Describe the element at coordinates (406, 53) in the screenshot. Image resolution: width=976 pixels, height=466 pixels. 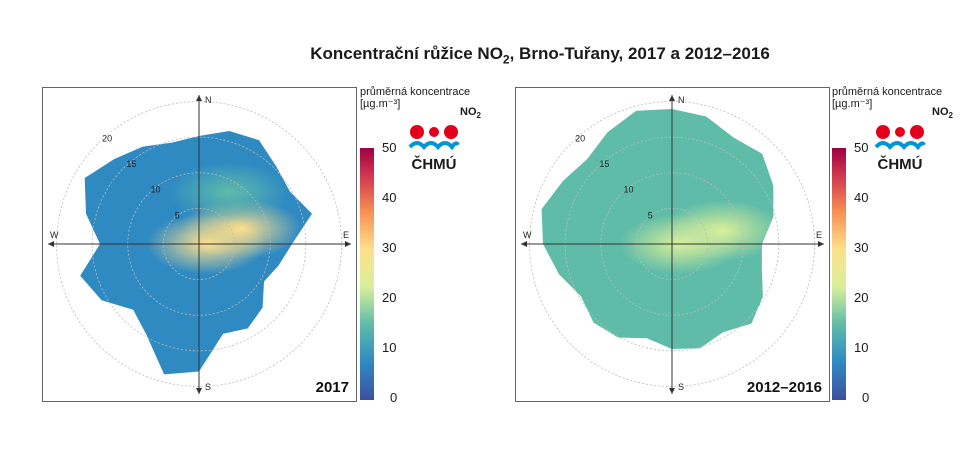
I see `title-main: Koncentrační růžice NO` at that location.